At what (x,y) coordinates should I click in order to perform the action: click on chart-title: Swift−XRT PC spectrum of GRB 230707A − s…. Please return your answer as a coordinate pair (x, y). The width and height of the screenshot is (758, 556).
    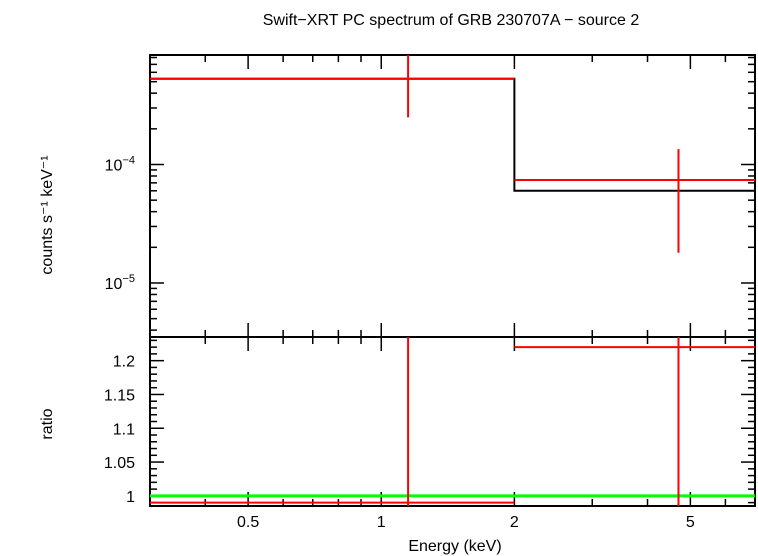
    Looking at the image, I should click on (451, 20).